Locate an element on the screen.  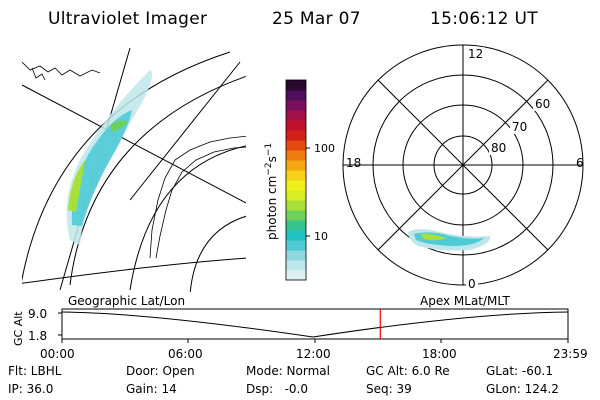
lat-label-70: 70 is located at coordinates (519, 127).